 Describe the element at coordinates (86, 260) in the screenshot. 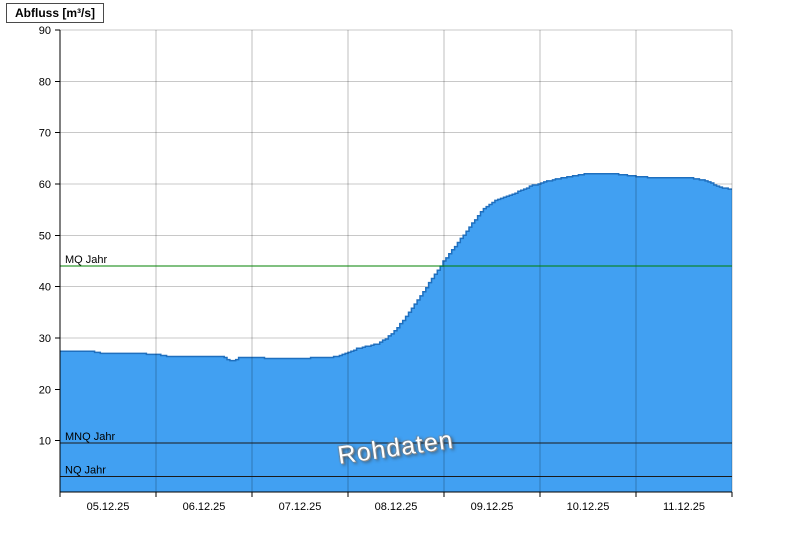

I see `reference-label: MQ Jahr` at that location.